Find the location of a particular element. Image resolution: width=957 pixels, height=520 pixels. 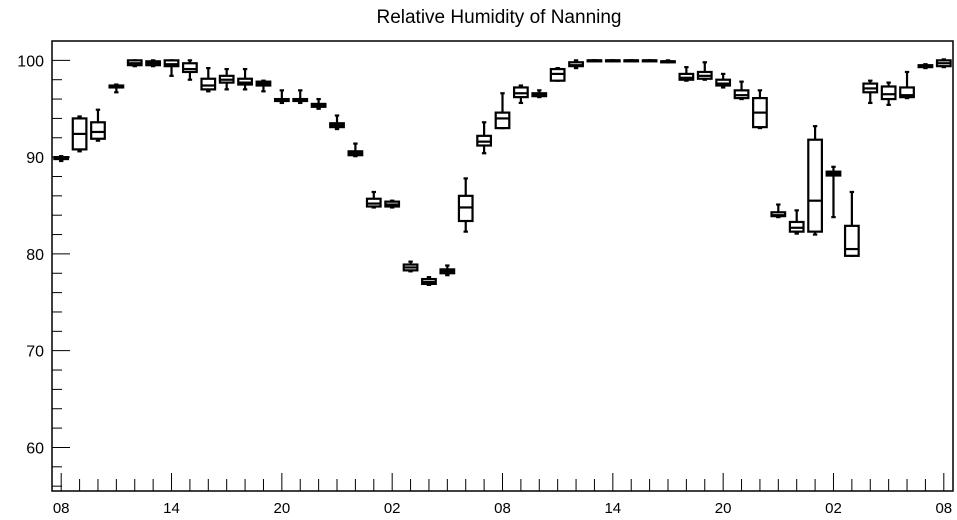

y-tick-label: 60 is located at coordinates (35, 448).